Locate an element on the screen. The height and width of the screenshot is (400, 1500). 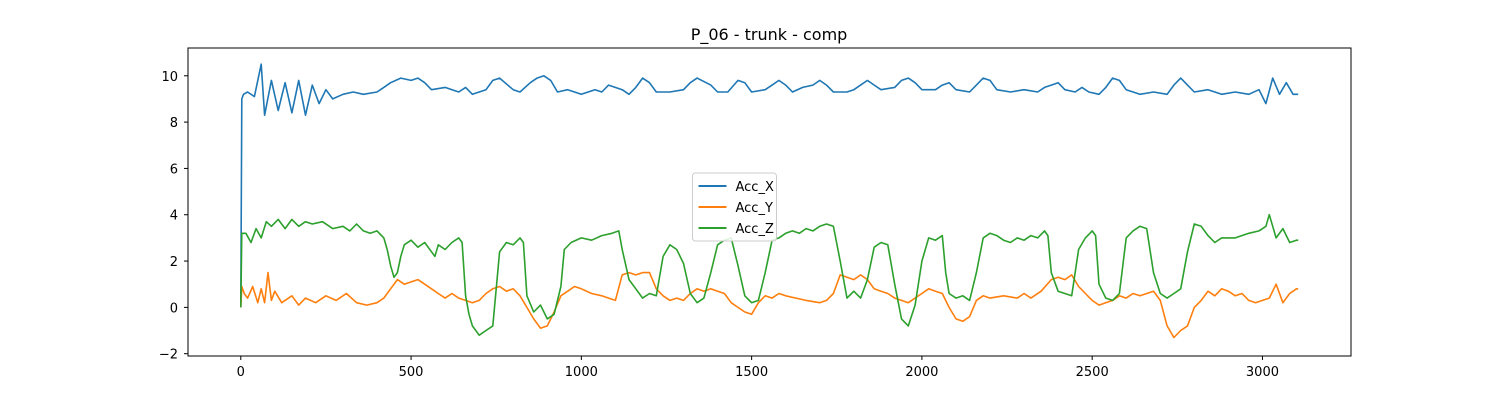
y-tick-label: 4 is located at coordinates (174, 216).